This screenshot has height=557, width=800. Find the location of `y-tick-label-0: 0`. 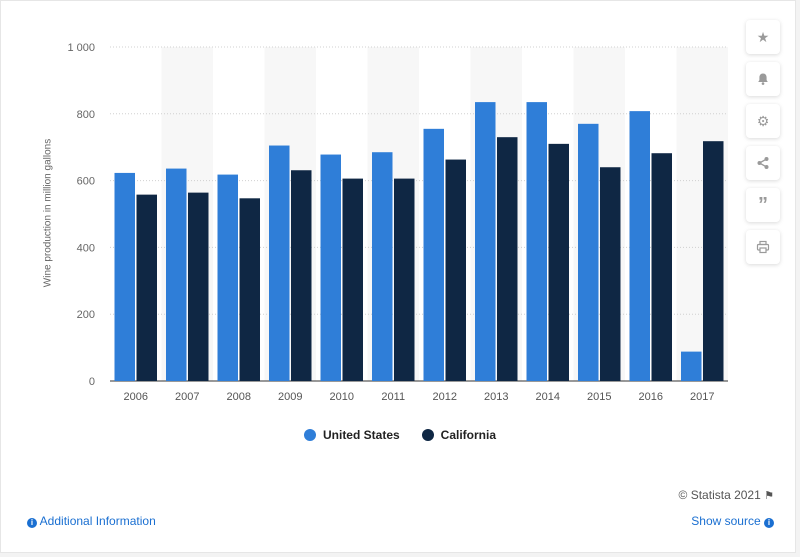

y-tick-label-0: 0 is located at coordinates (92, 382).